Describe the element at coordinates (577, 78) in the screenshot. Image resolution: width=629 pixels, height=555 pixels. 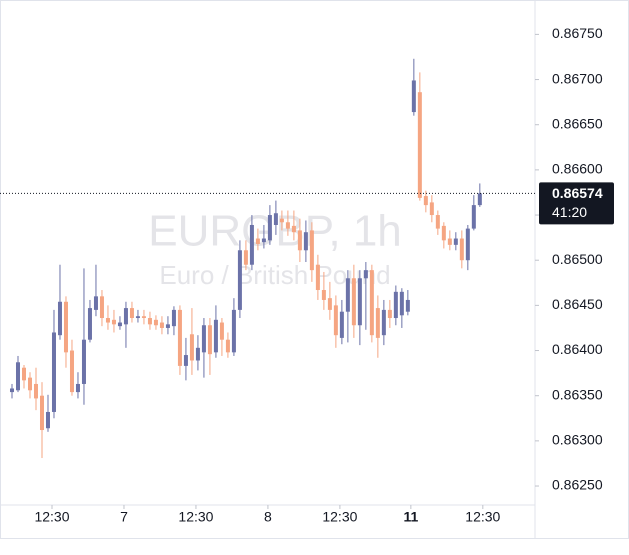
I see `y-tick-label: 0.86700` at that location.